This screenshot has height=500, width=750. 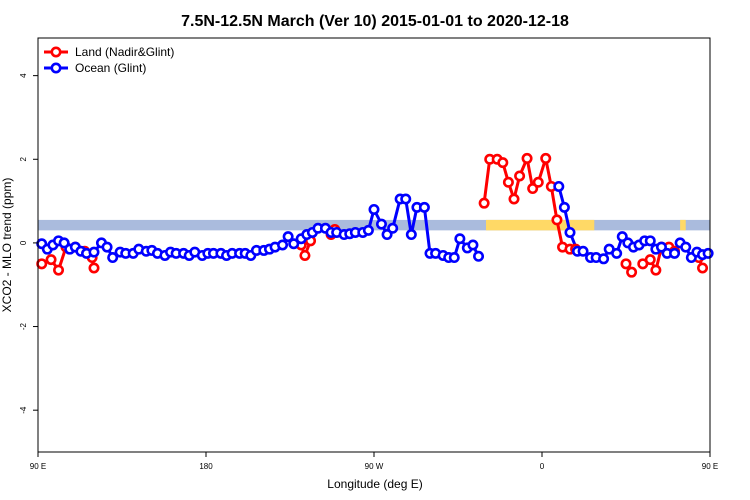 I want to click on y-tick-label: 4, so click(x=23, y=75).